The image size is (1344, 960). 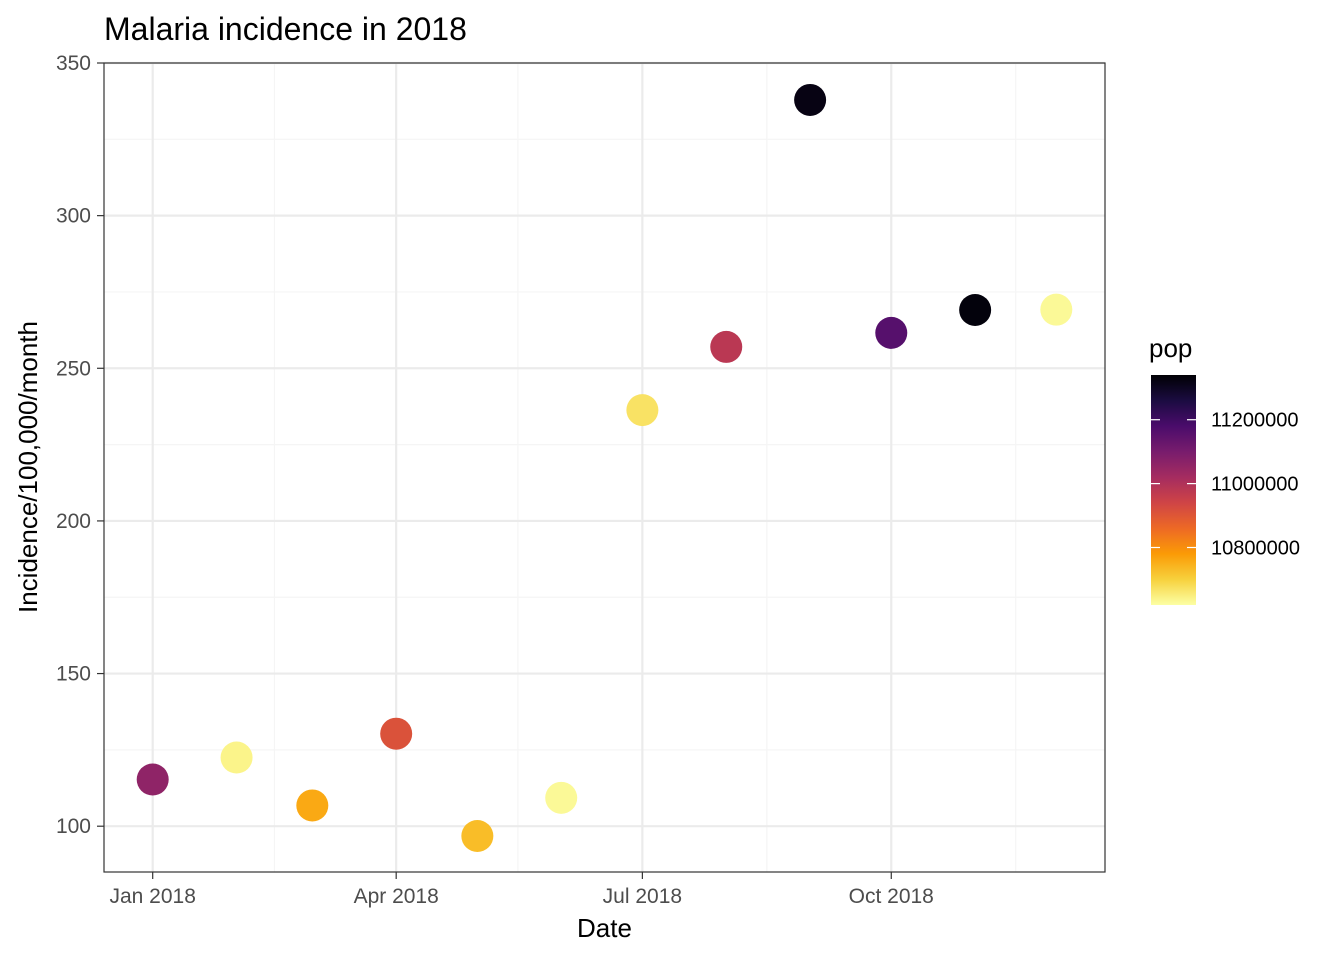 What do you see at coordinates (73, 521) in the screenshot?
I see `y-tick-label-2: 200` at bounding box center [73, 521].